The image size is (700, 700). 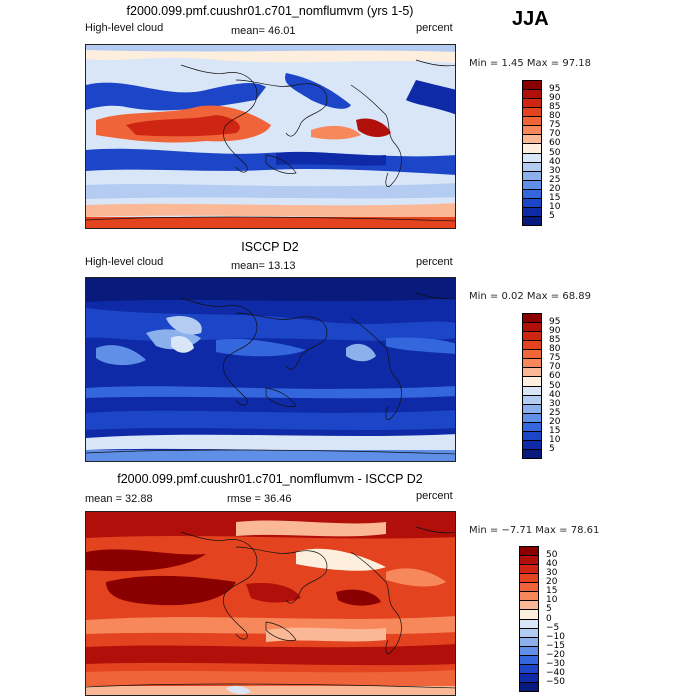 I want to click on colorbar-tick-label: −5, so click(x=553, y=627).